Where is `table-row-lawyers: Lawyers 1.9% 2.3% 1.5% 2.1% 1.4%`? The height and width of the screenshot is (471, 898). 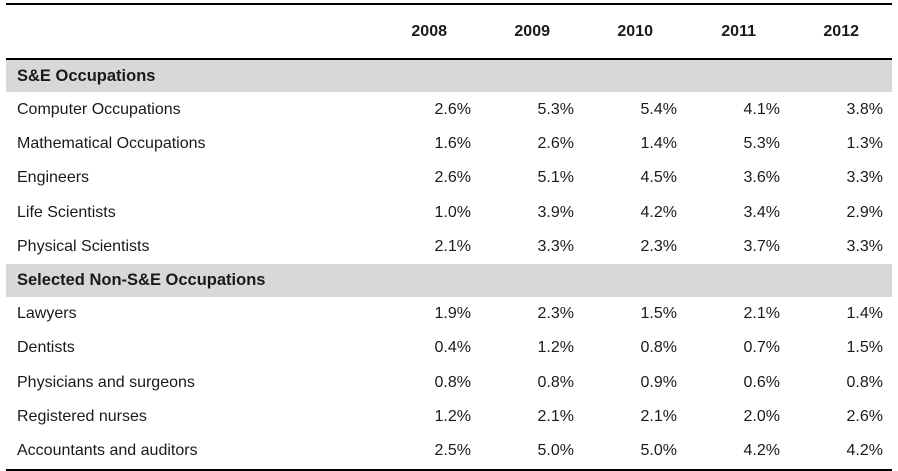
table-row-lawyers: Lawyers 1.9% 2.3% 1.5% 2.1% 1.4% is located at coordinates (449, 314).